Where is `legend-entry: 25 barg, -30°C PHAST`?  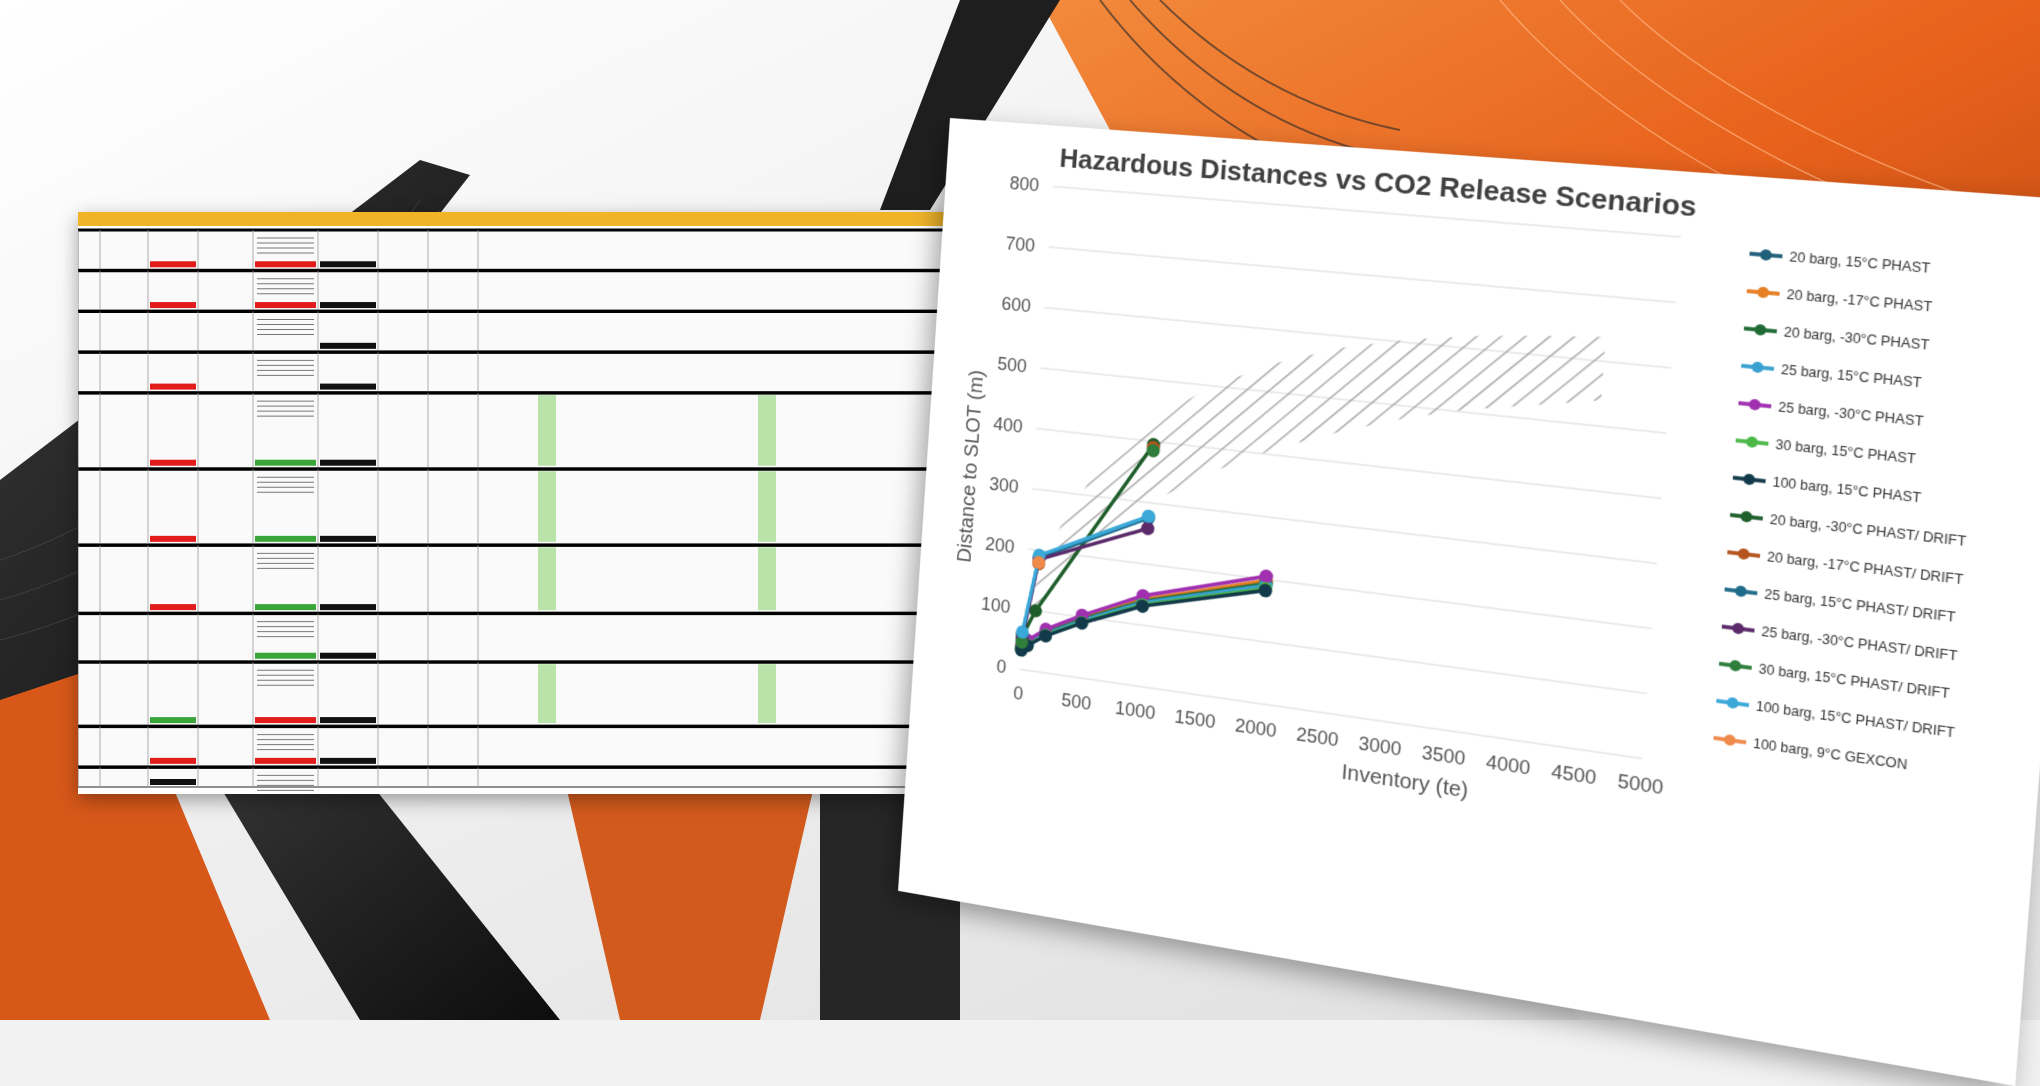
legend-entry: 25 barg, -30°C PHAST is located at coordinates (1831, 412).